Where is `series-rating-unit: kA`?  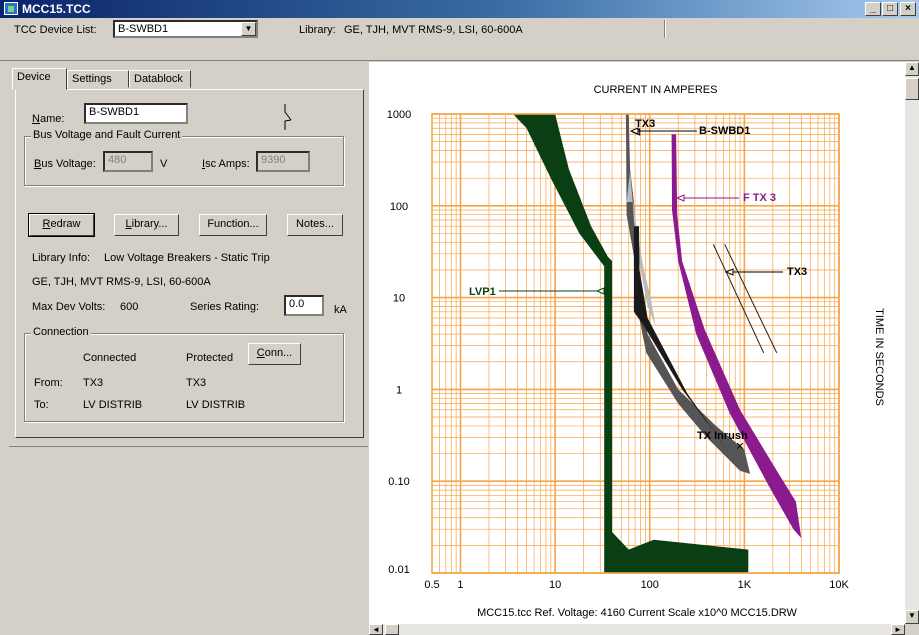
series-rating-unit: kA is located at coordinates (340, 310).